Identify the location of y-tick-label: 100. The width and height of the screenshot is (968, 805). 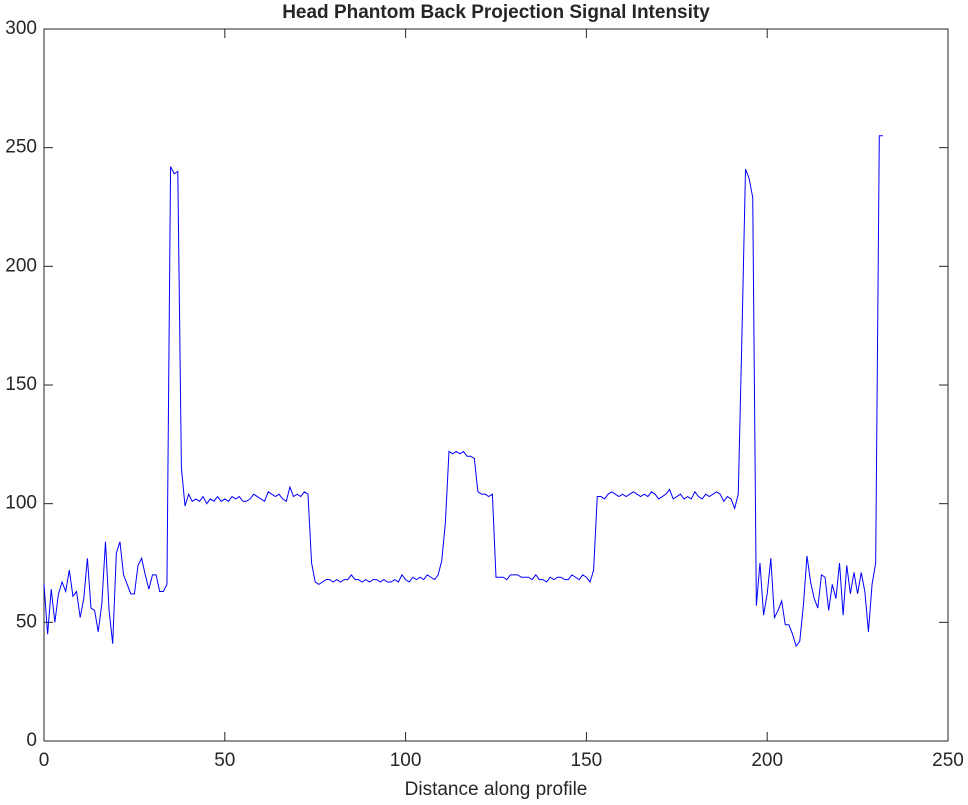
(21, 503).